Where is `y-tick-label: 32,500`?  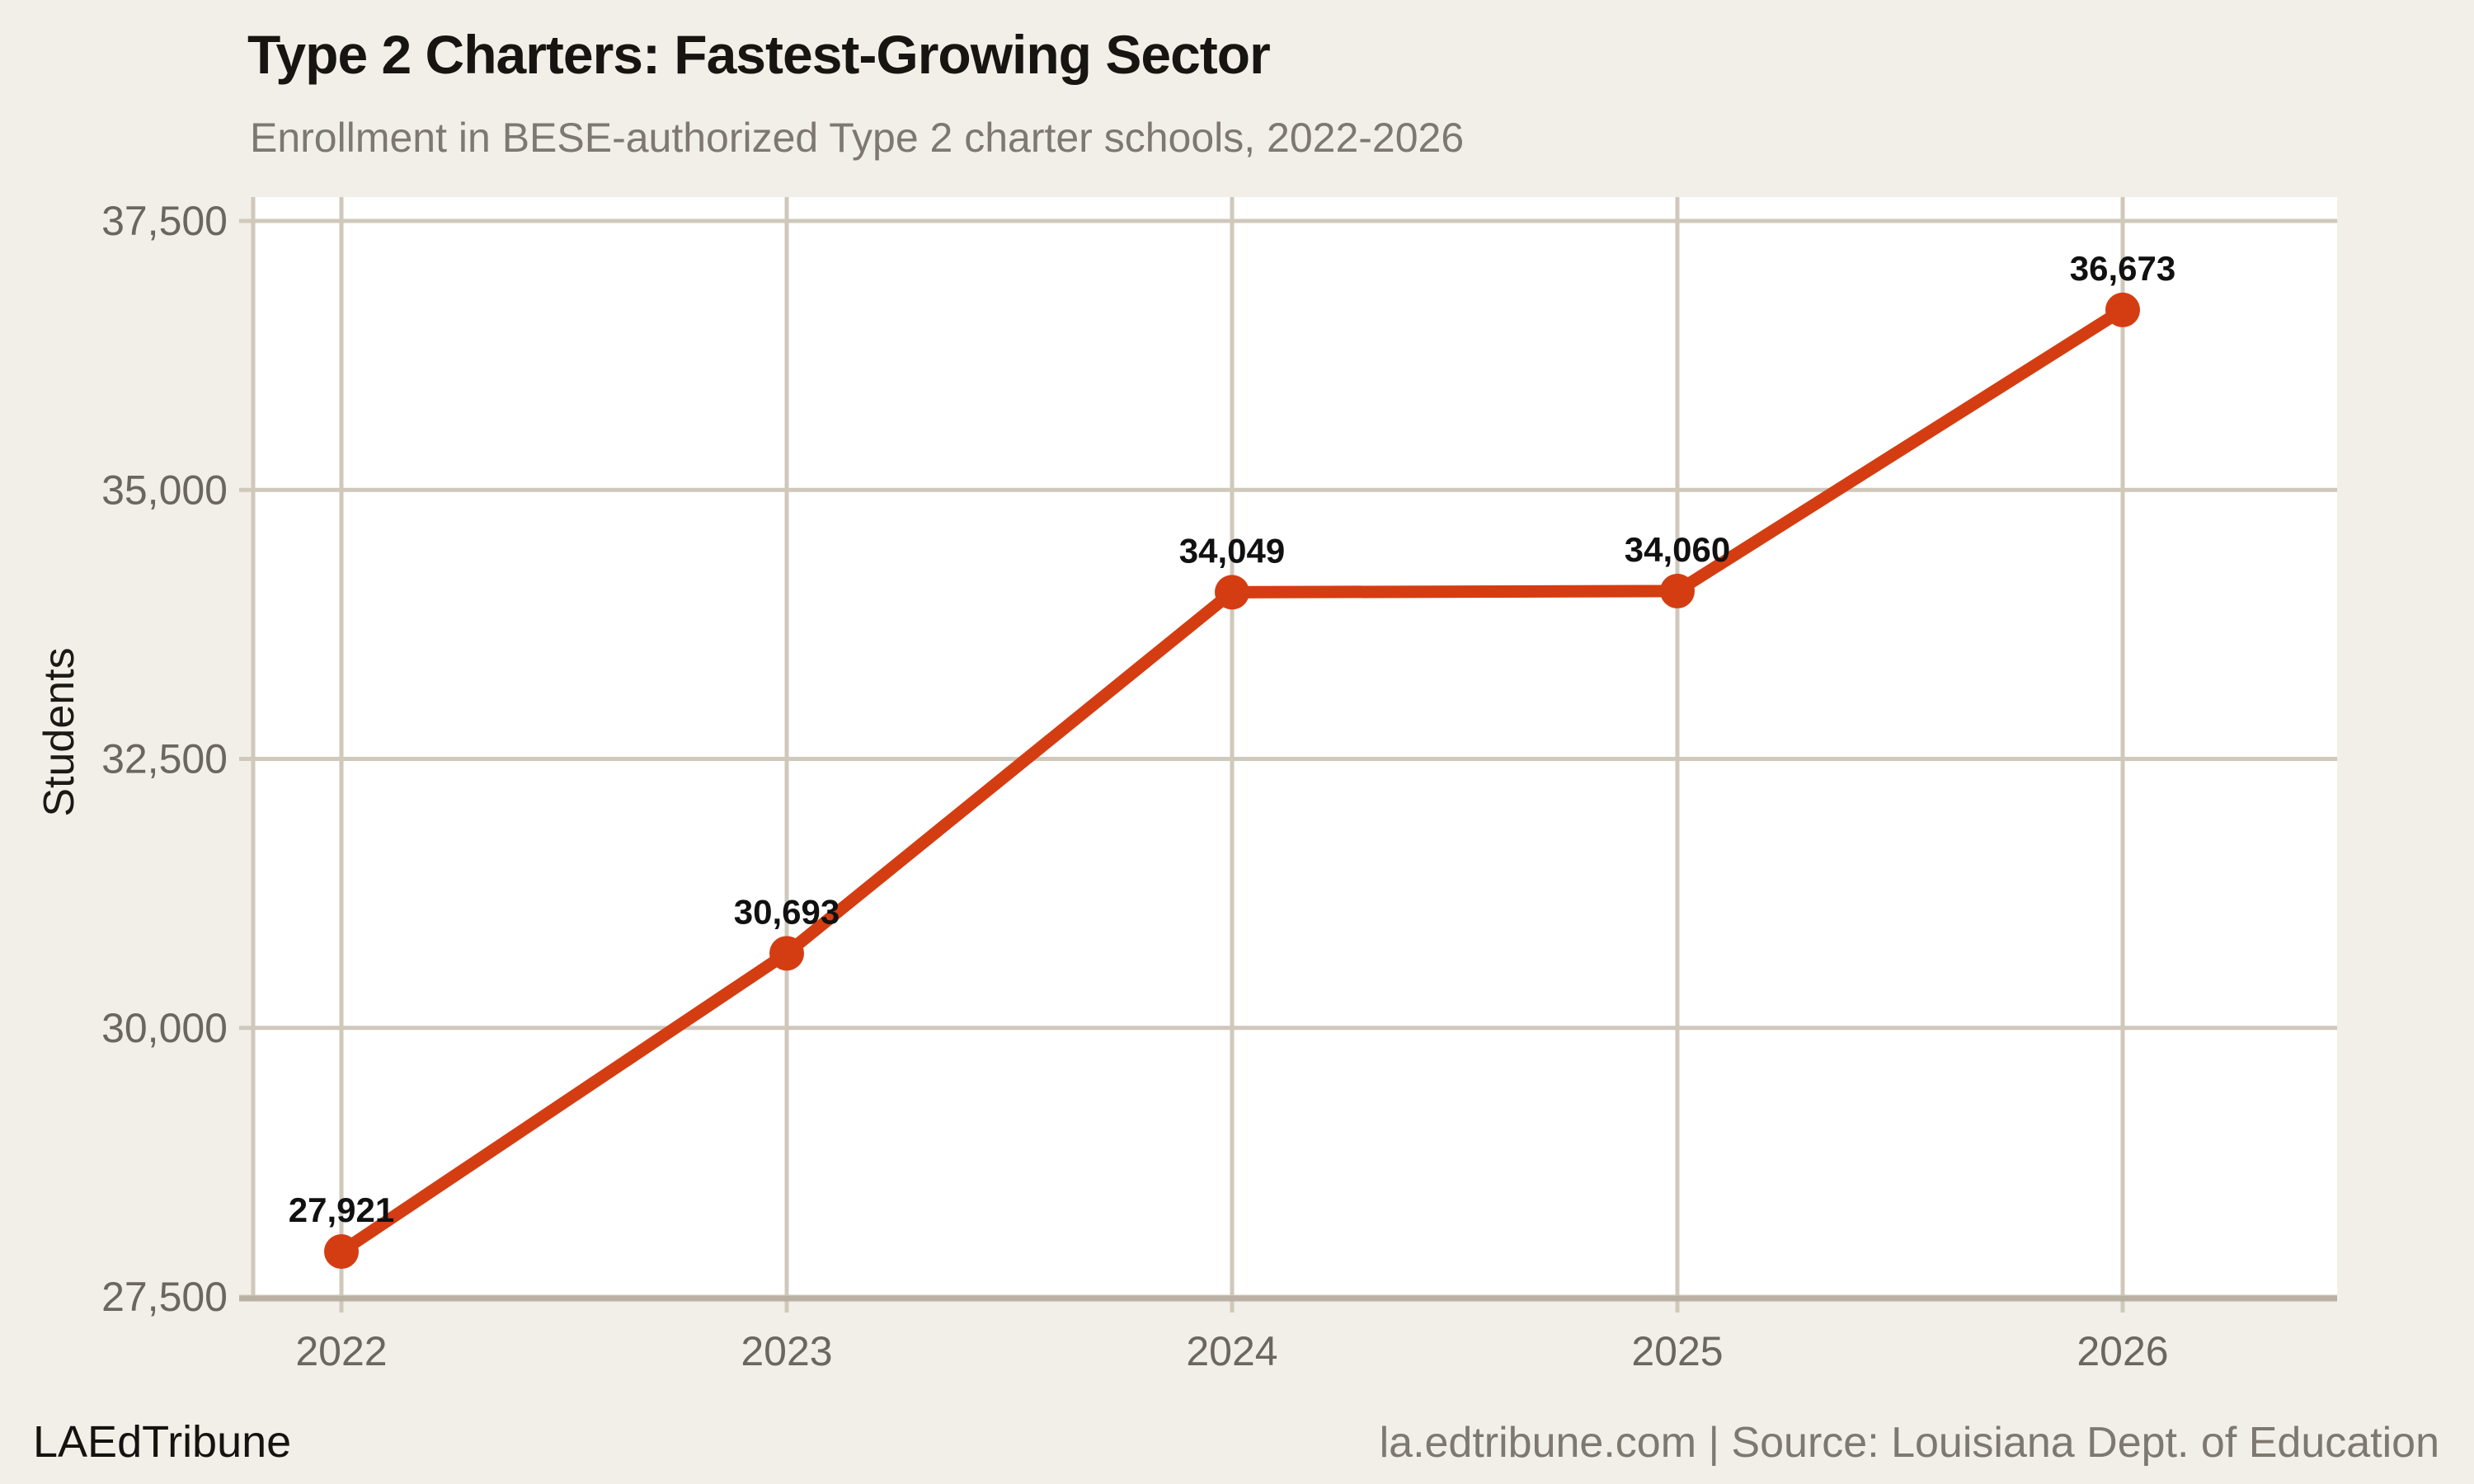
y-tick-label: 32,500 is located at coordinates (164, 759).